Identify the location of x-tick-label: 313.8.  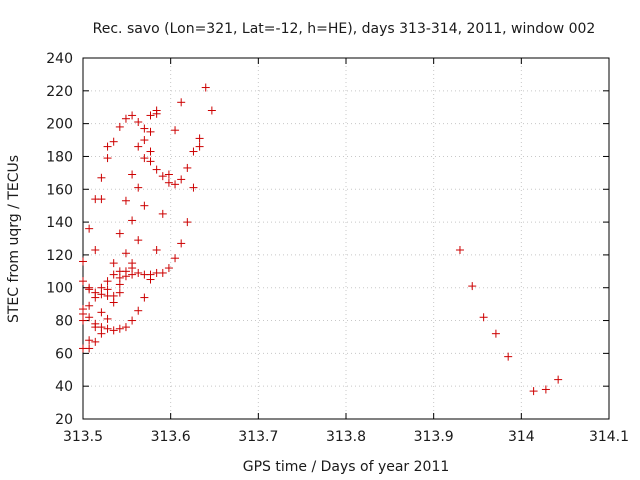
(346, 437).